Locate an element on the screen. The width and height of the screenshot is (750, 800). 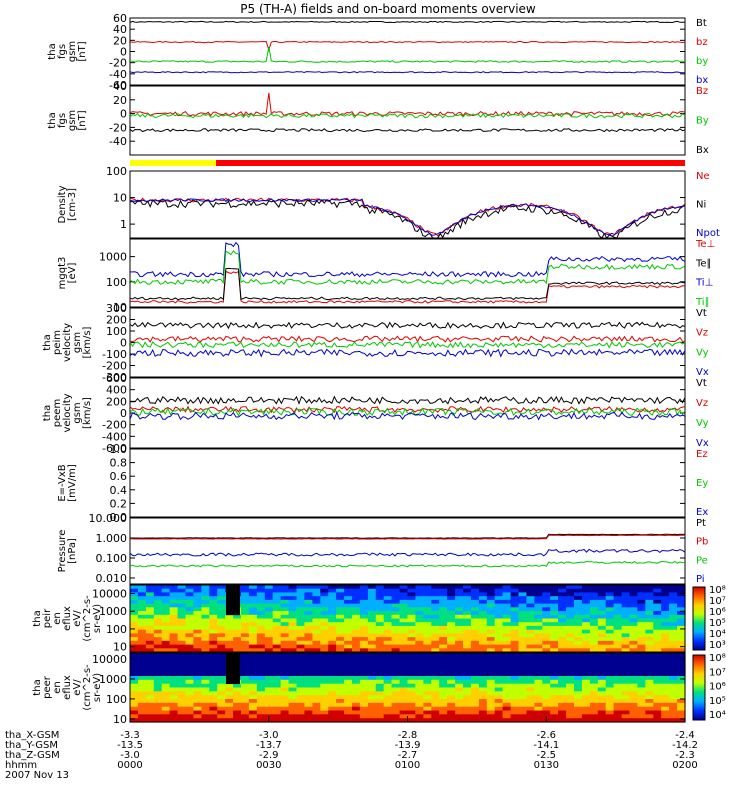
legend-Pe: Pe is located at coordinates (702, 560).